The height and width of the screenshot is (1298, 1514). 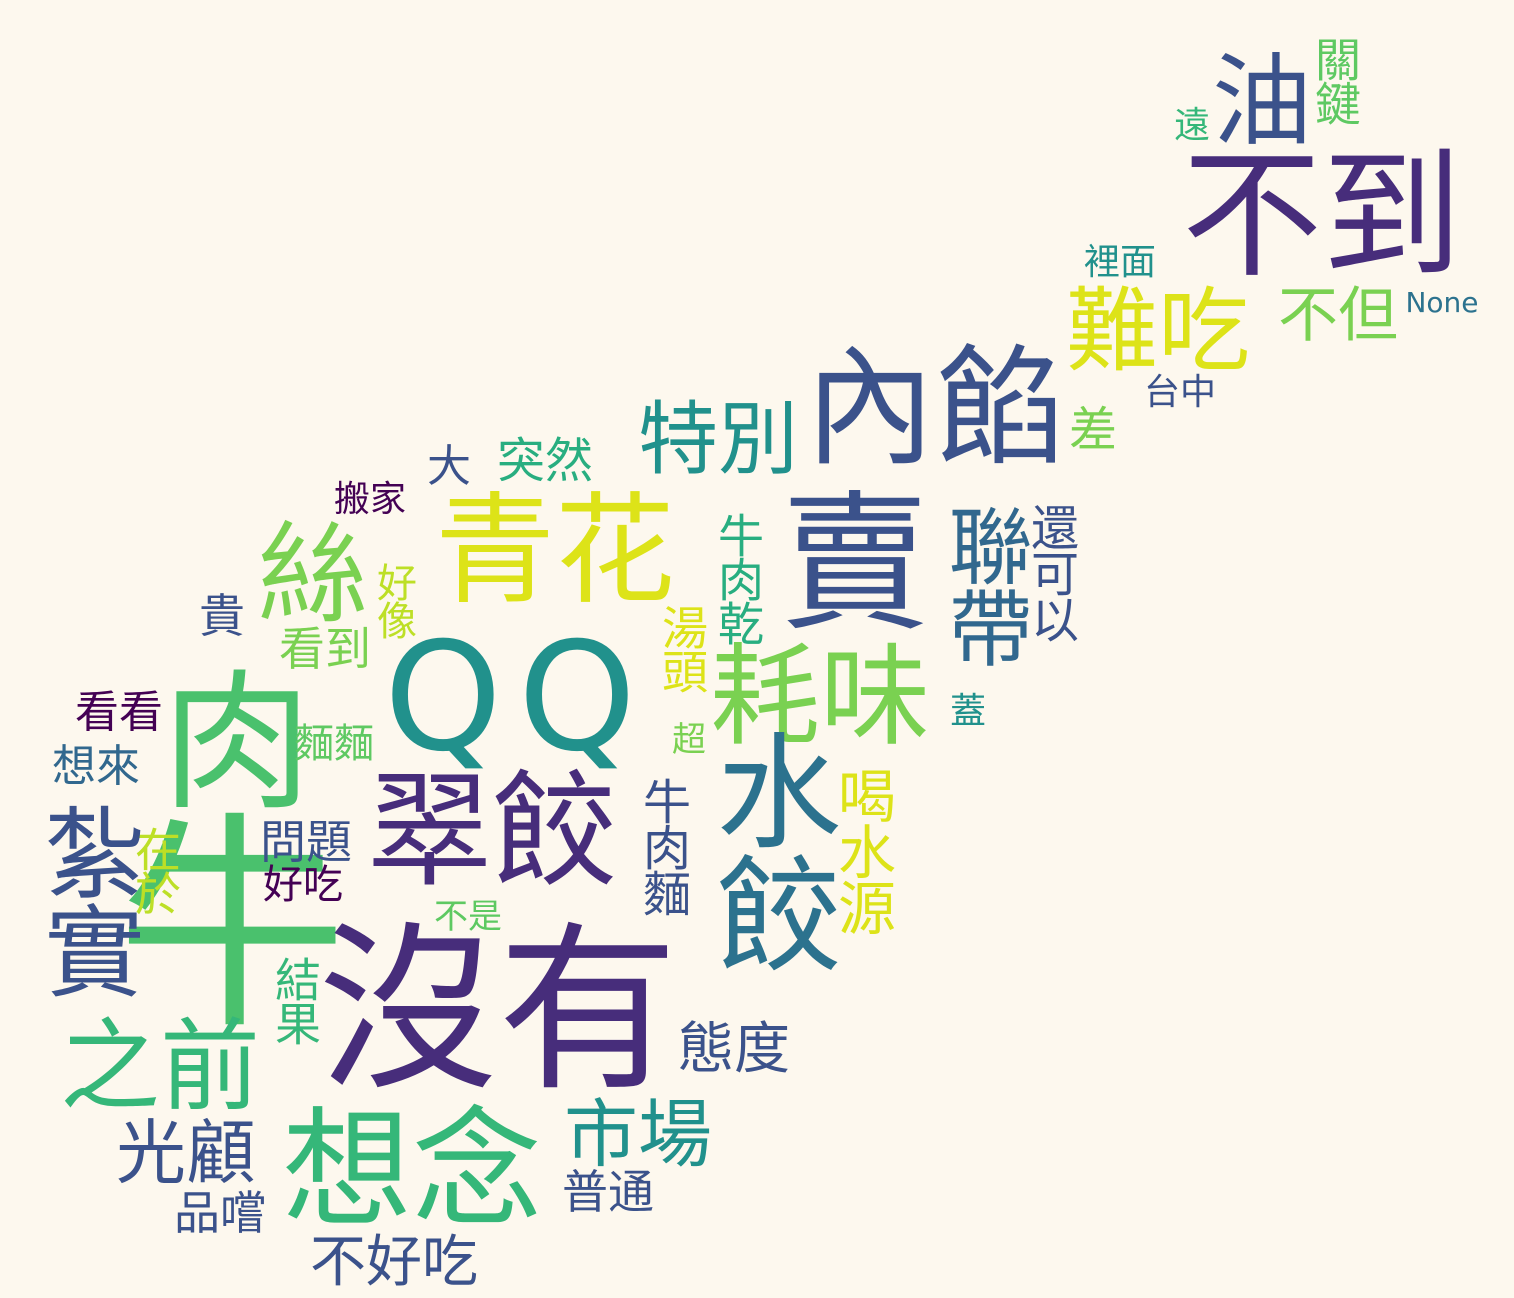 I want to click on word: 湯頭, so click(x=682, y=648).